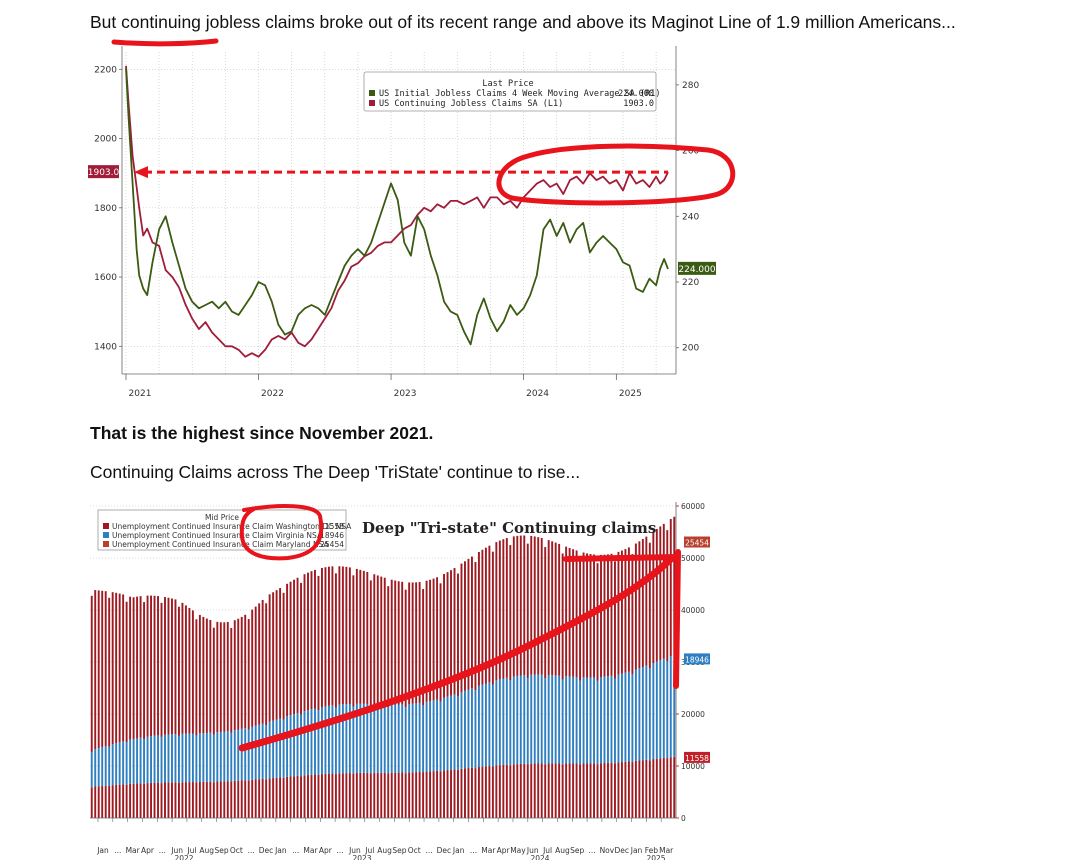 The width and height of the screenshot is (1067, 868). I want to click on chart1-left-tick-label: 2000, so click(105, 140).